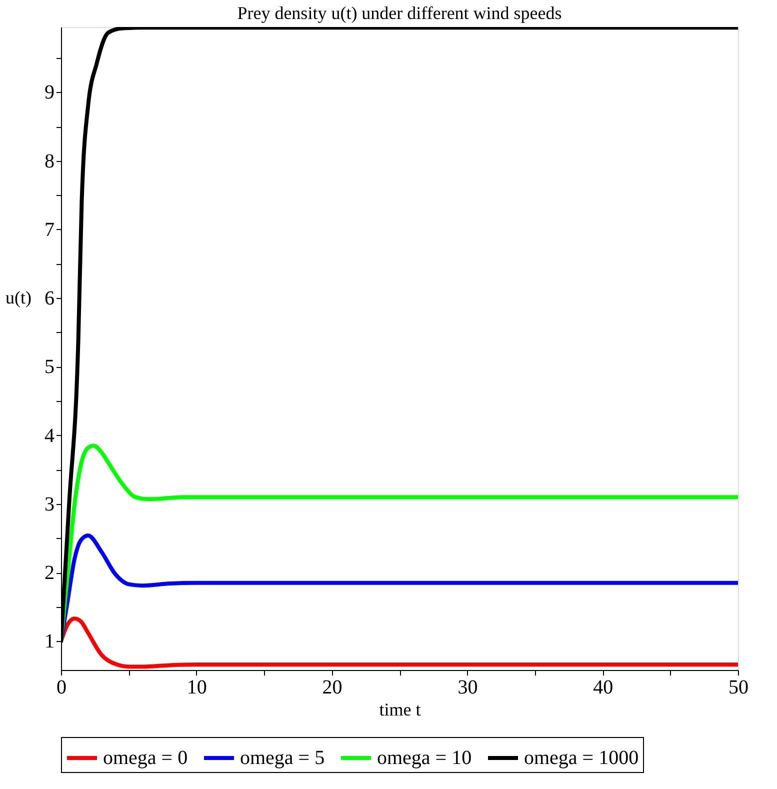 The width and height of the screenshot is (777, 789). Describe the element at coordinates (400, 710) in the screenshot. I see `x-axis-title: time t` at that location.